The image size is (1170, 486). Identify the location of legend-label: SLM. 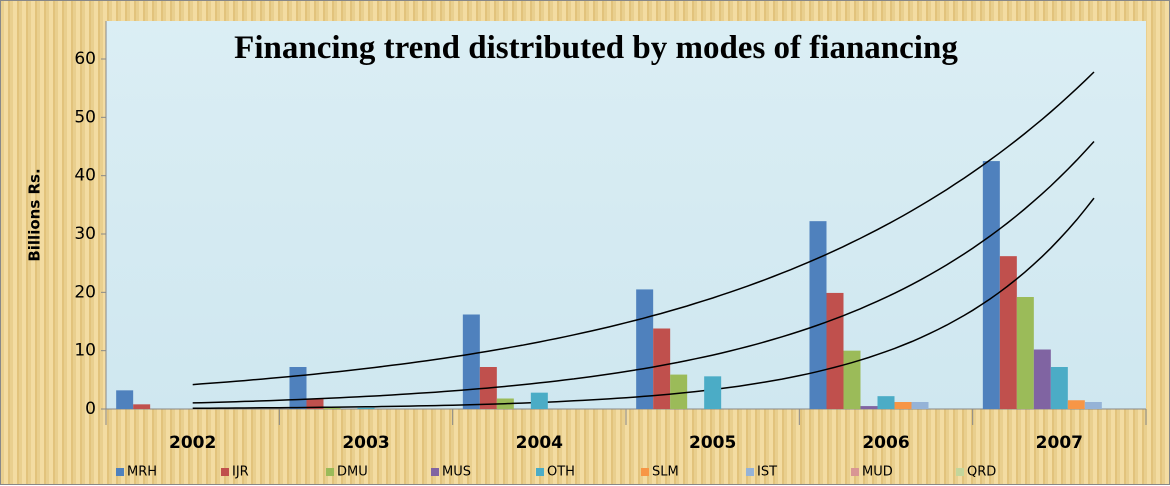
(665, 472).